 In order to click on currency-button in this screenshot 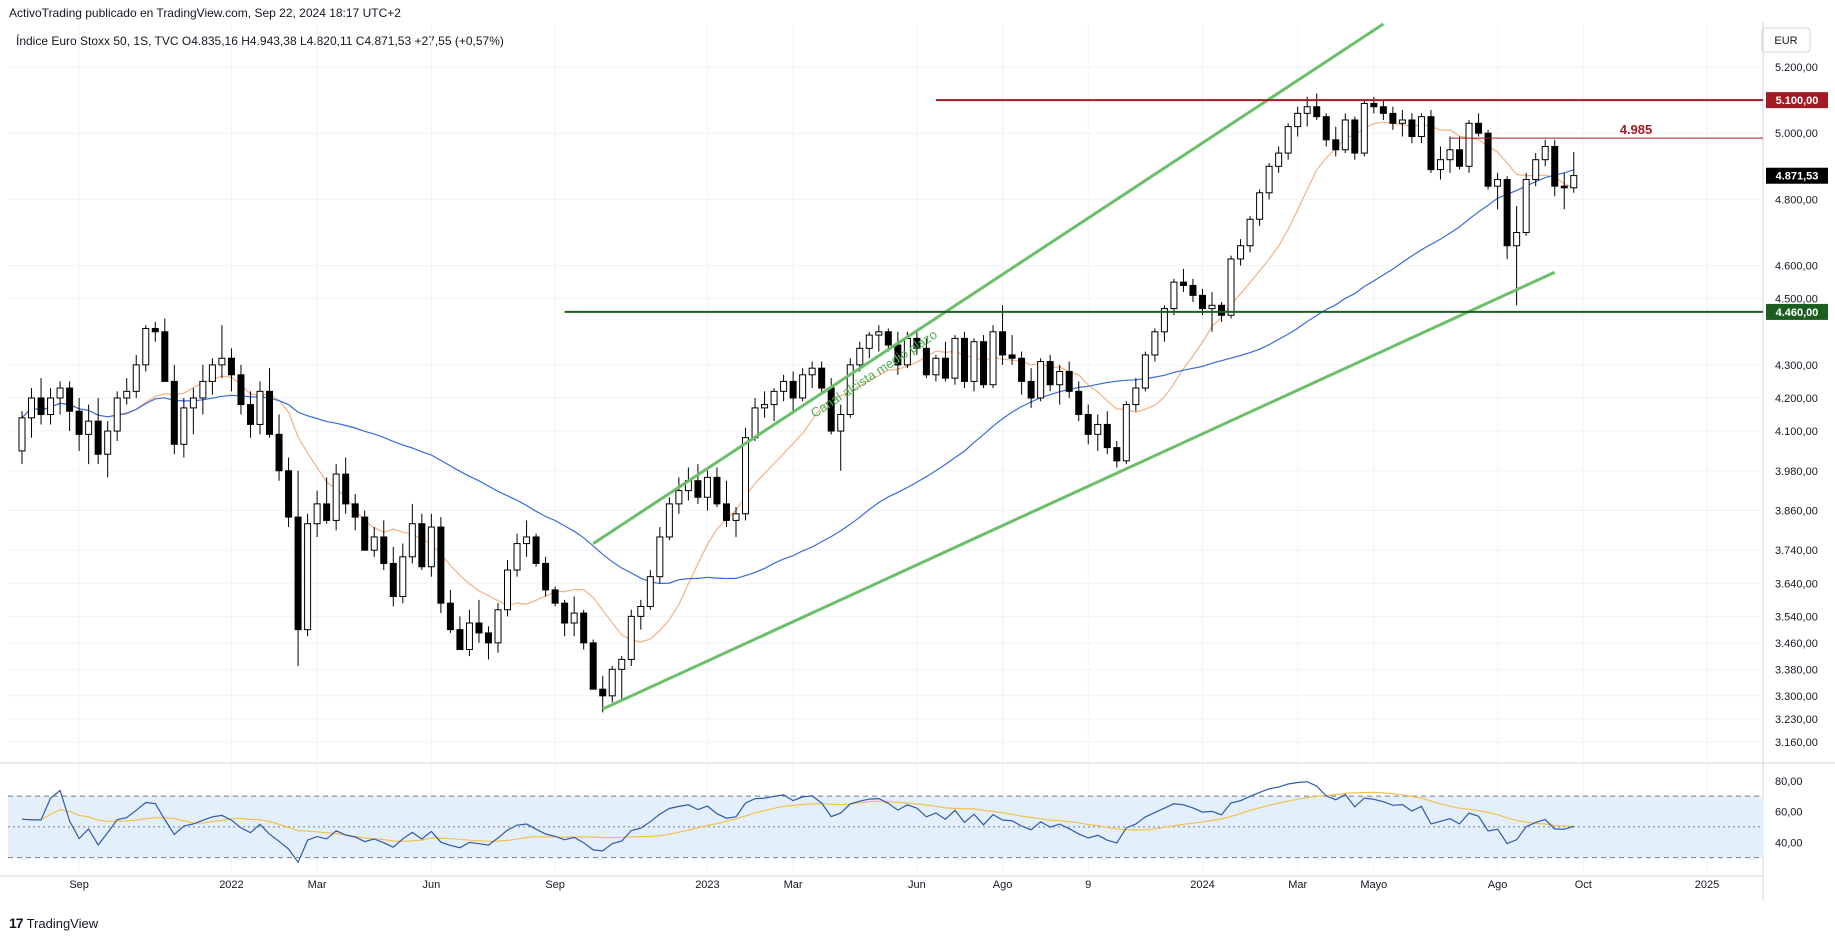, I will do `click(1786, 40)`.